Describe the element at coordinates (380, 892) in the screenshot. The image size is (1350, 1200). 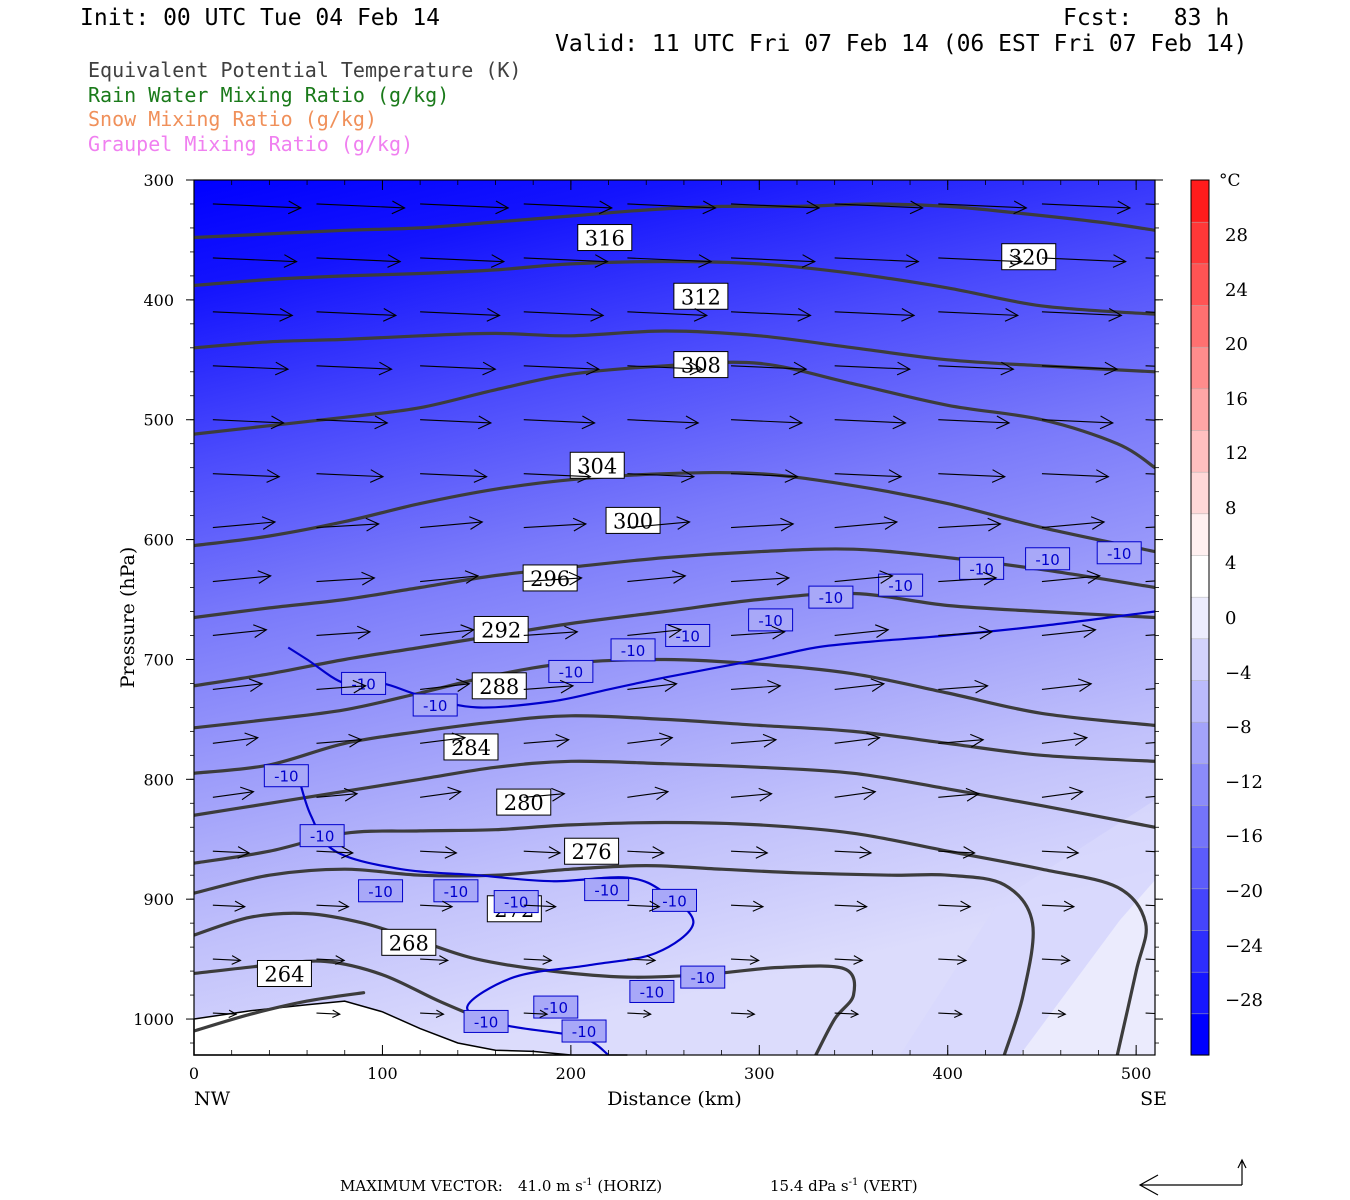
I see `isotherm-label: -10` at that location.